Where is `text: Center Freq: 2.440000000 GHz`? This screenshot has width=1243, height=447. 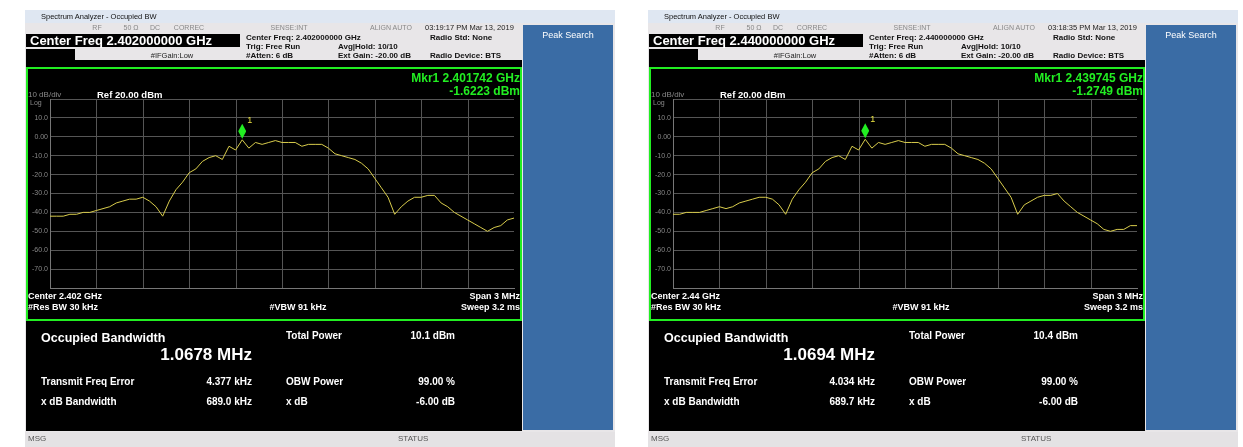 text: Center Freq: 2.440000000 GHz is located at coordinates (926, 38).